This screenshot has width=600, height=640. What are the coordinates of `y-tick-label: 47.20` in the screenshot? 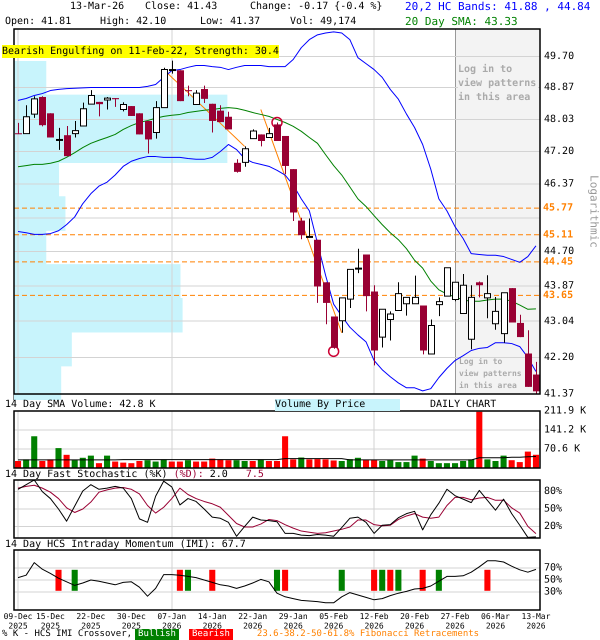 It's located at (559, 152).